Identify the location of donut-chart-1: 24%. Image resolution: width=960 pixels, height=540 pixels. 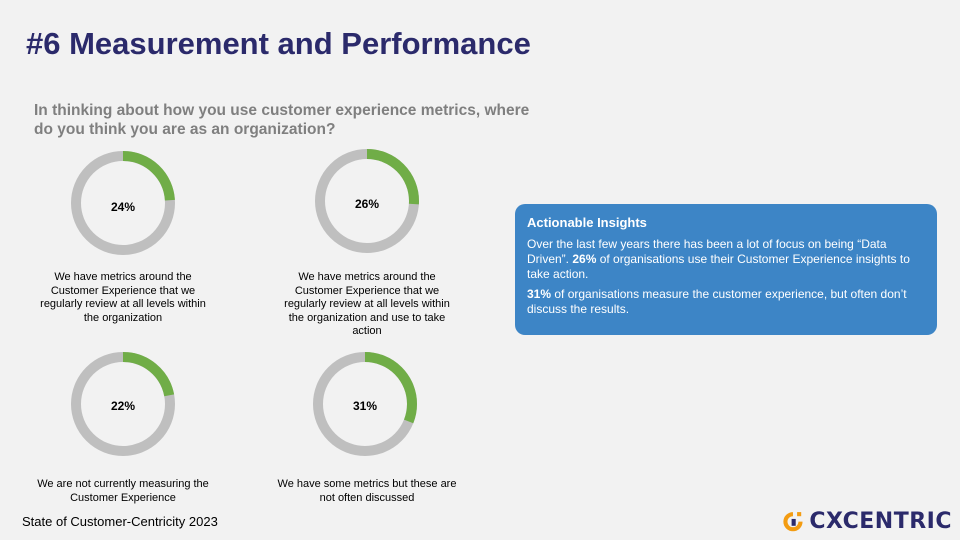
(123, 203).